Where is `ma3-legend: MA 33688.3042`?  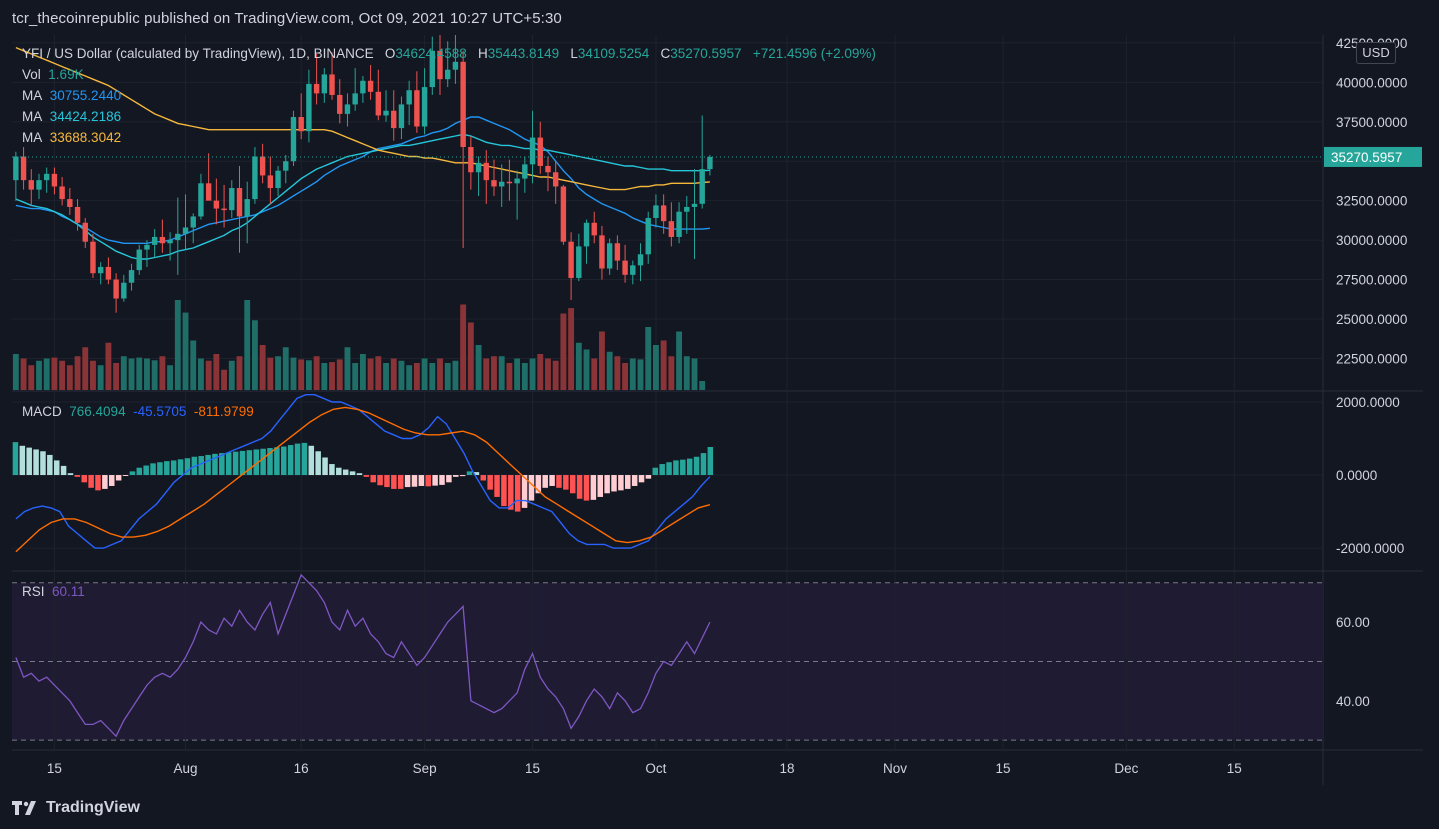
ma3-legend: MA 33688.3042 is located at coordinates (71, 137).